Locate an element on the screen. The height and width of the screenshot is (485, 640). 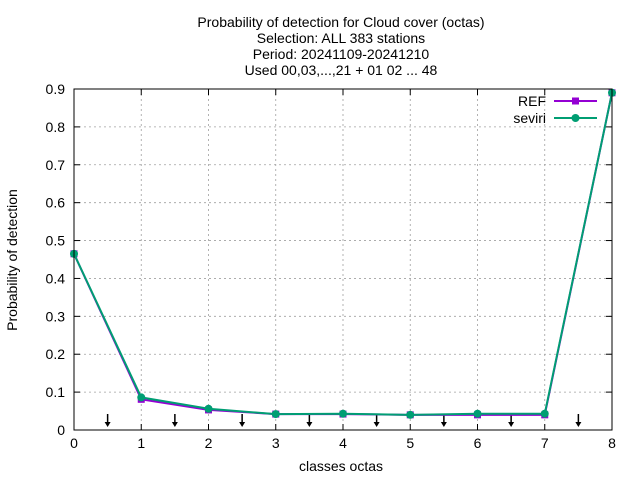
y-tick-label: 0.4 is located at coordinates (56, 278).